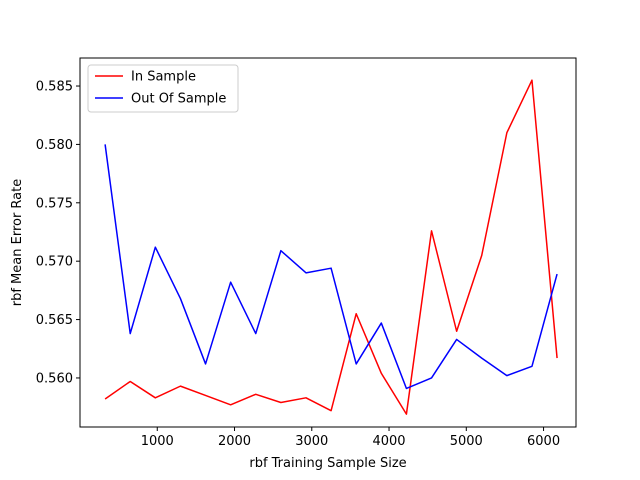  Describe the element at coordinates (311, 441) in the screenshot. I see `x-tick-label: 3000` at that location.